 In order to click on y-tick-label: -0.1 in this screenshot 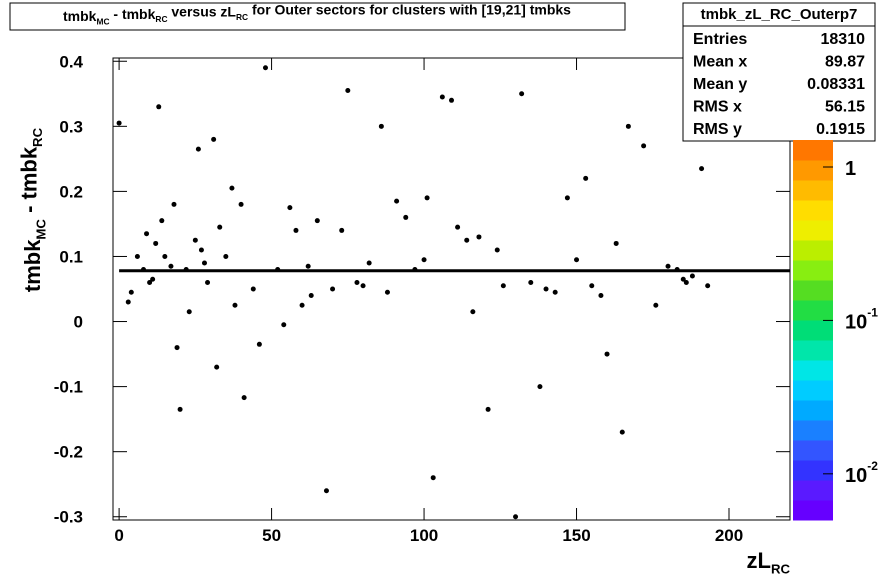, I will do `click(68, 387)`.